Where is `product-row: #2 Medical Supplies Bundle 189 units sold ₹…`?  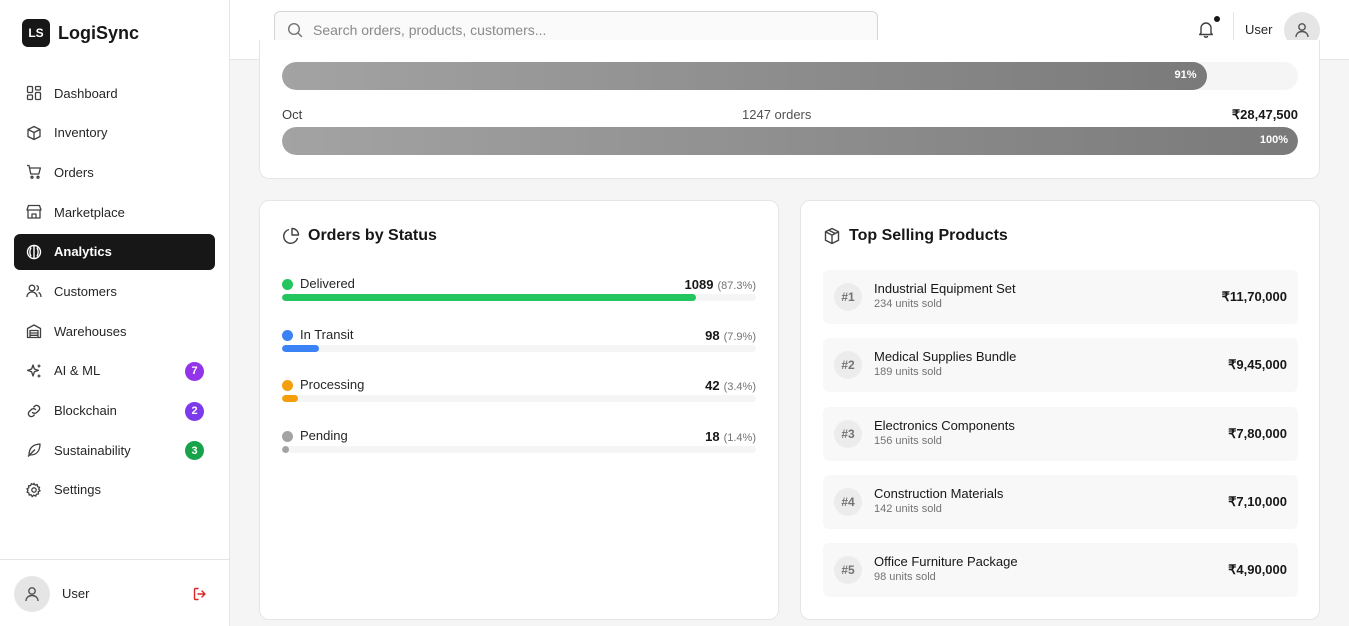
product-row: #2 Medical Supplies Bundle 189 units sold ₹… is located at coordinates (1060, 365).